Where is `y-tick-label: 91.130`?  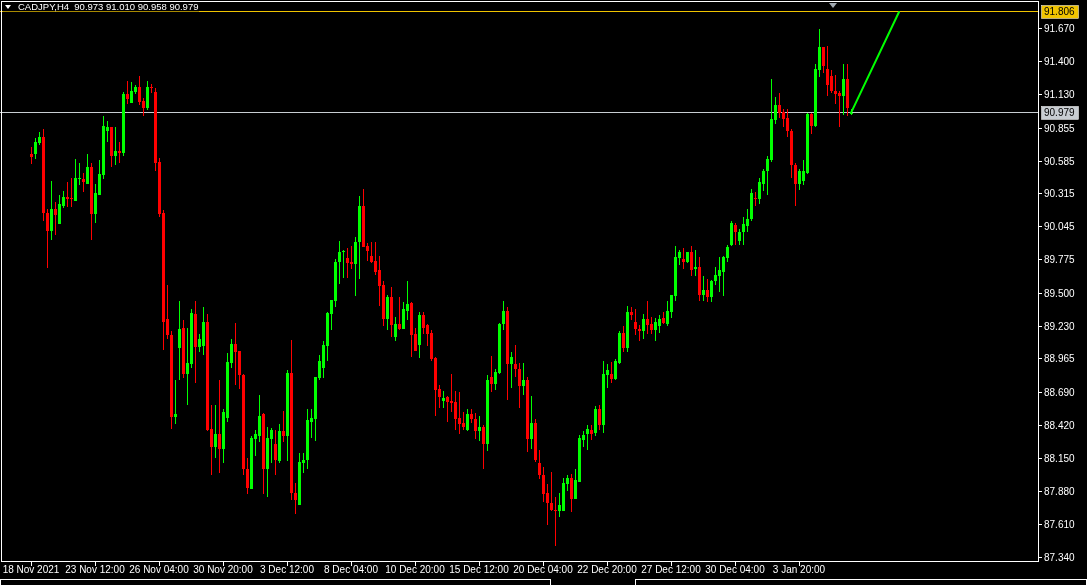 y-tick-label: 91.130 is located at coordinates (1060, 94).